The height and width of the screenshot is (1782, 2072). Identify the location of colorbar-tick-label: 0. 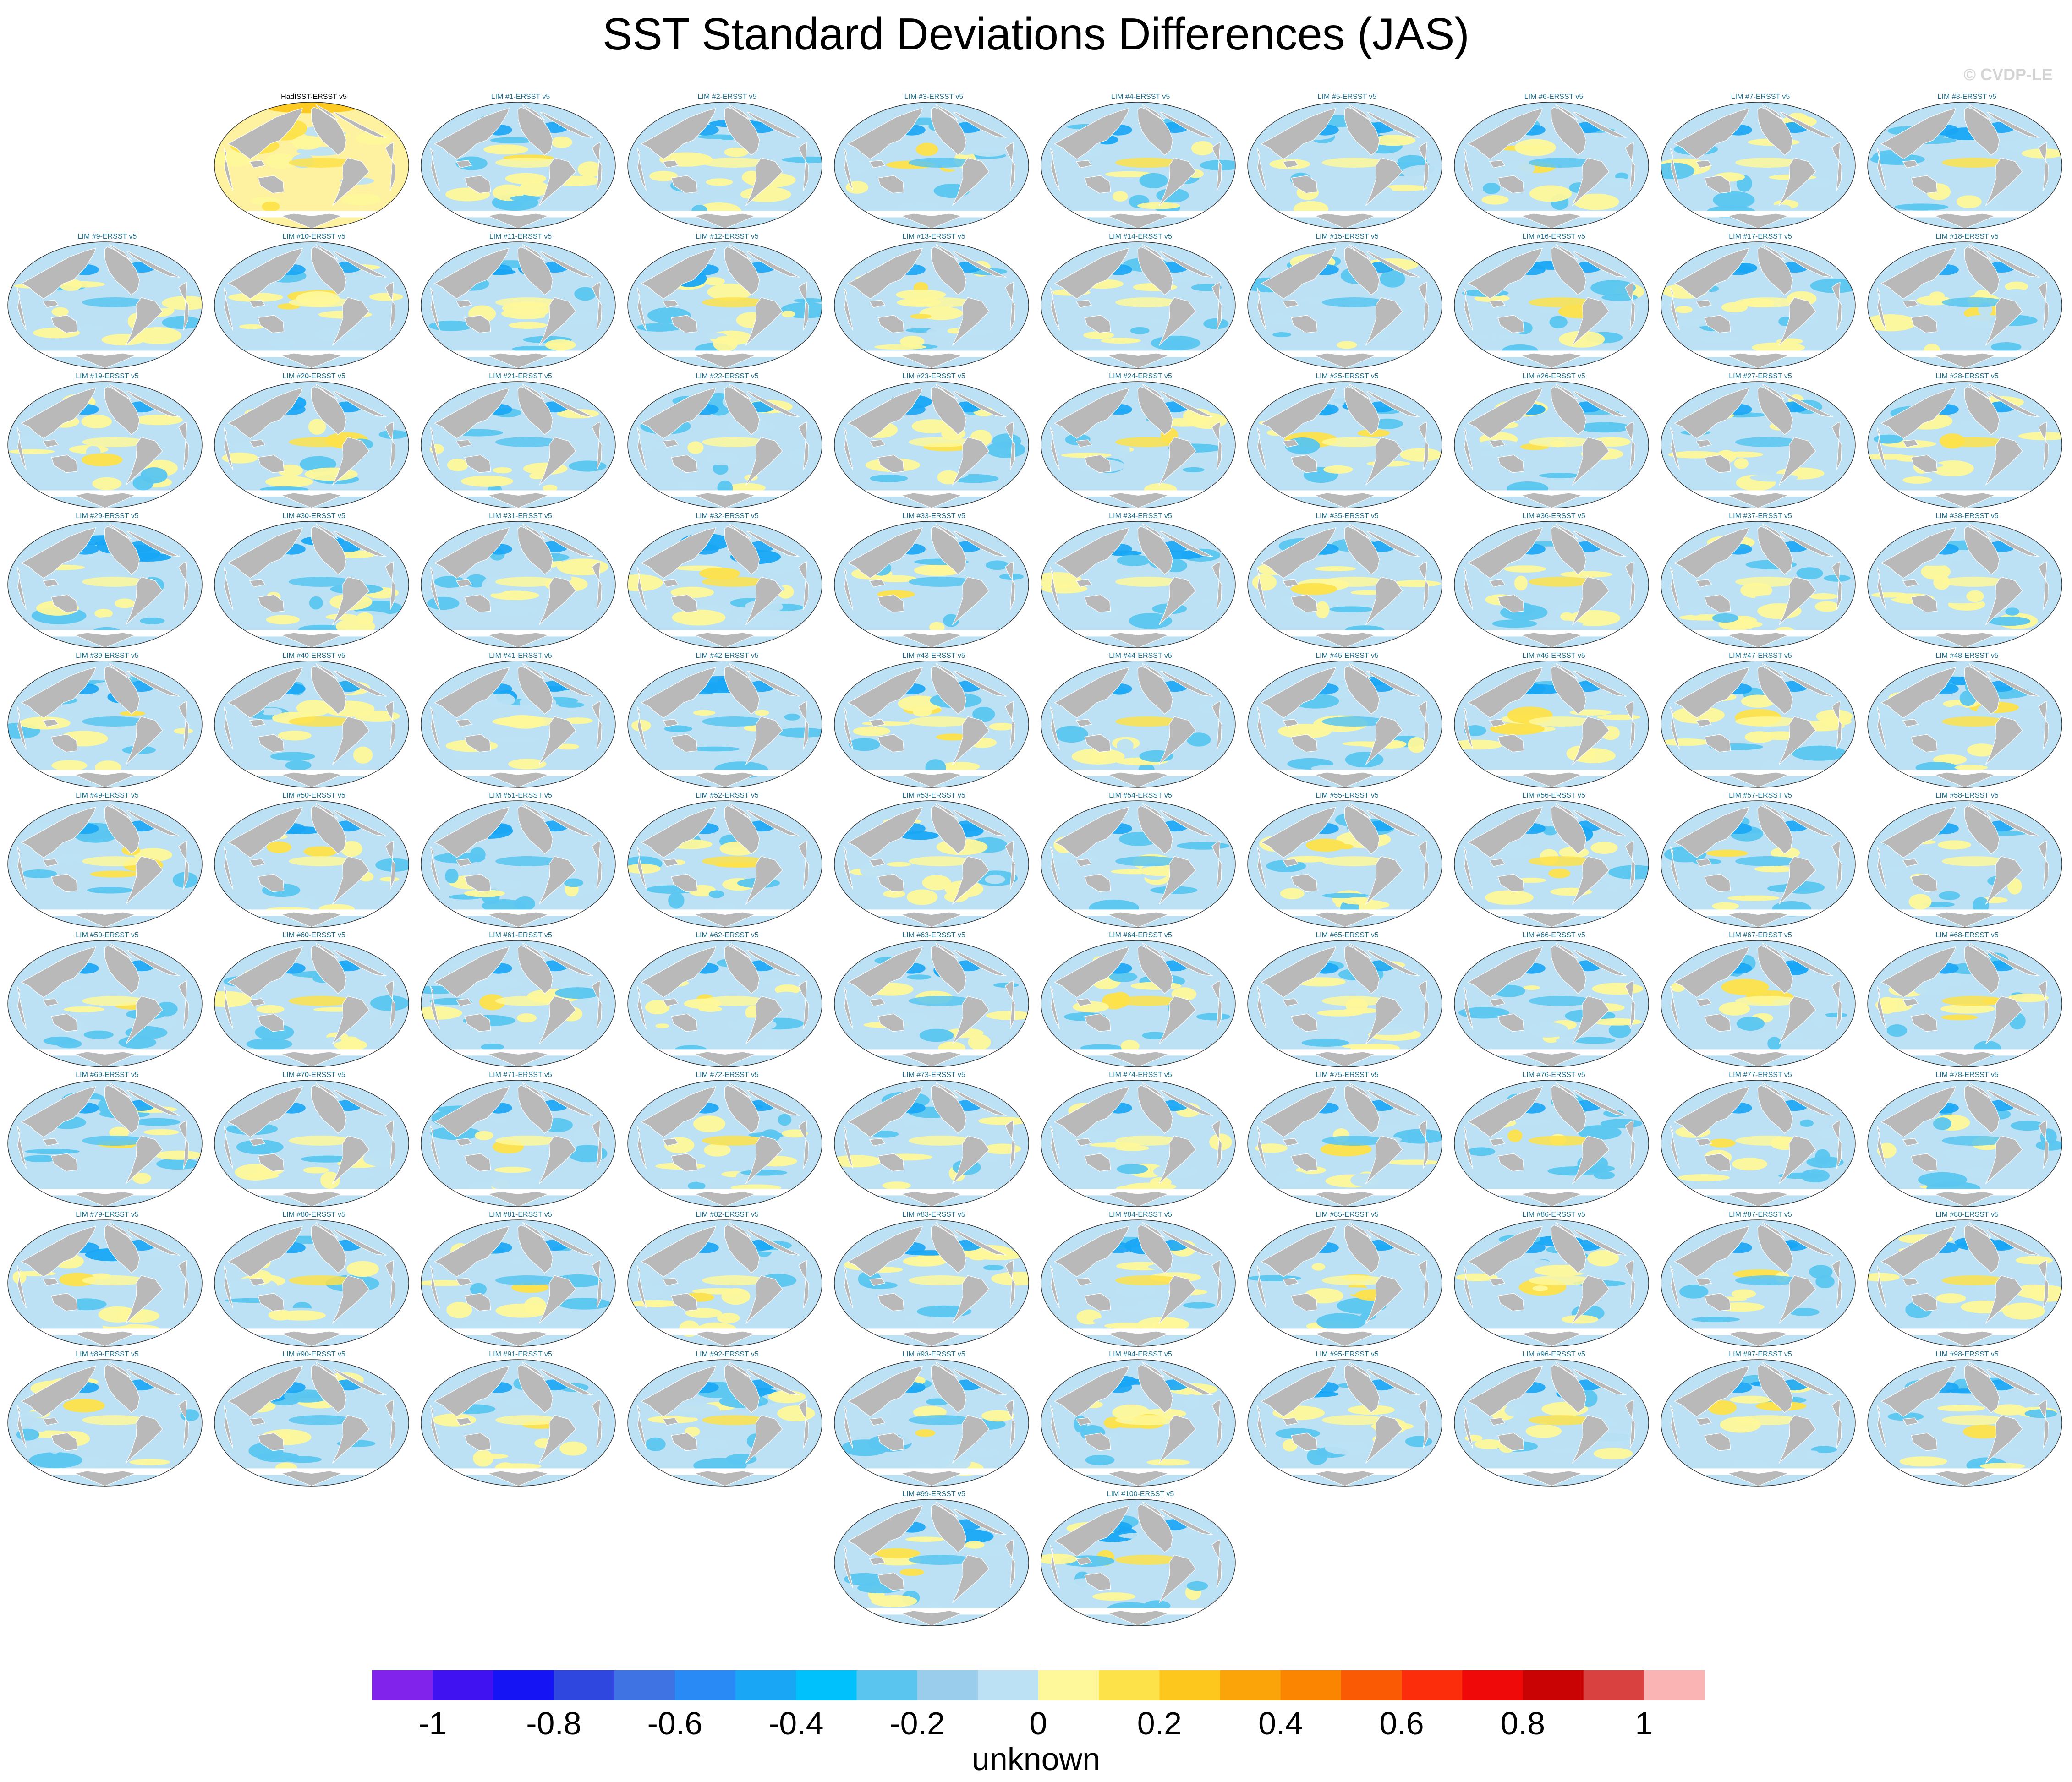
(1038, 1723).